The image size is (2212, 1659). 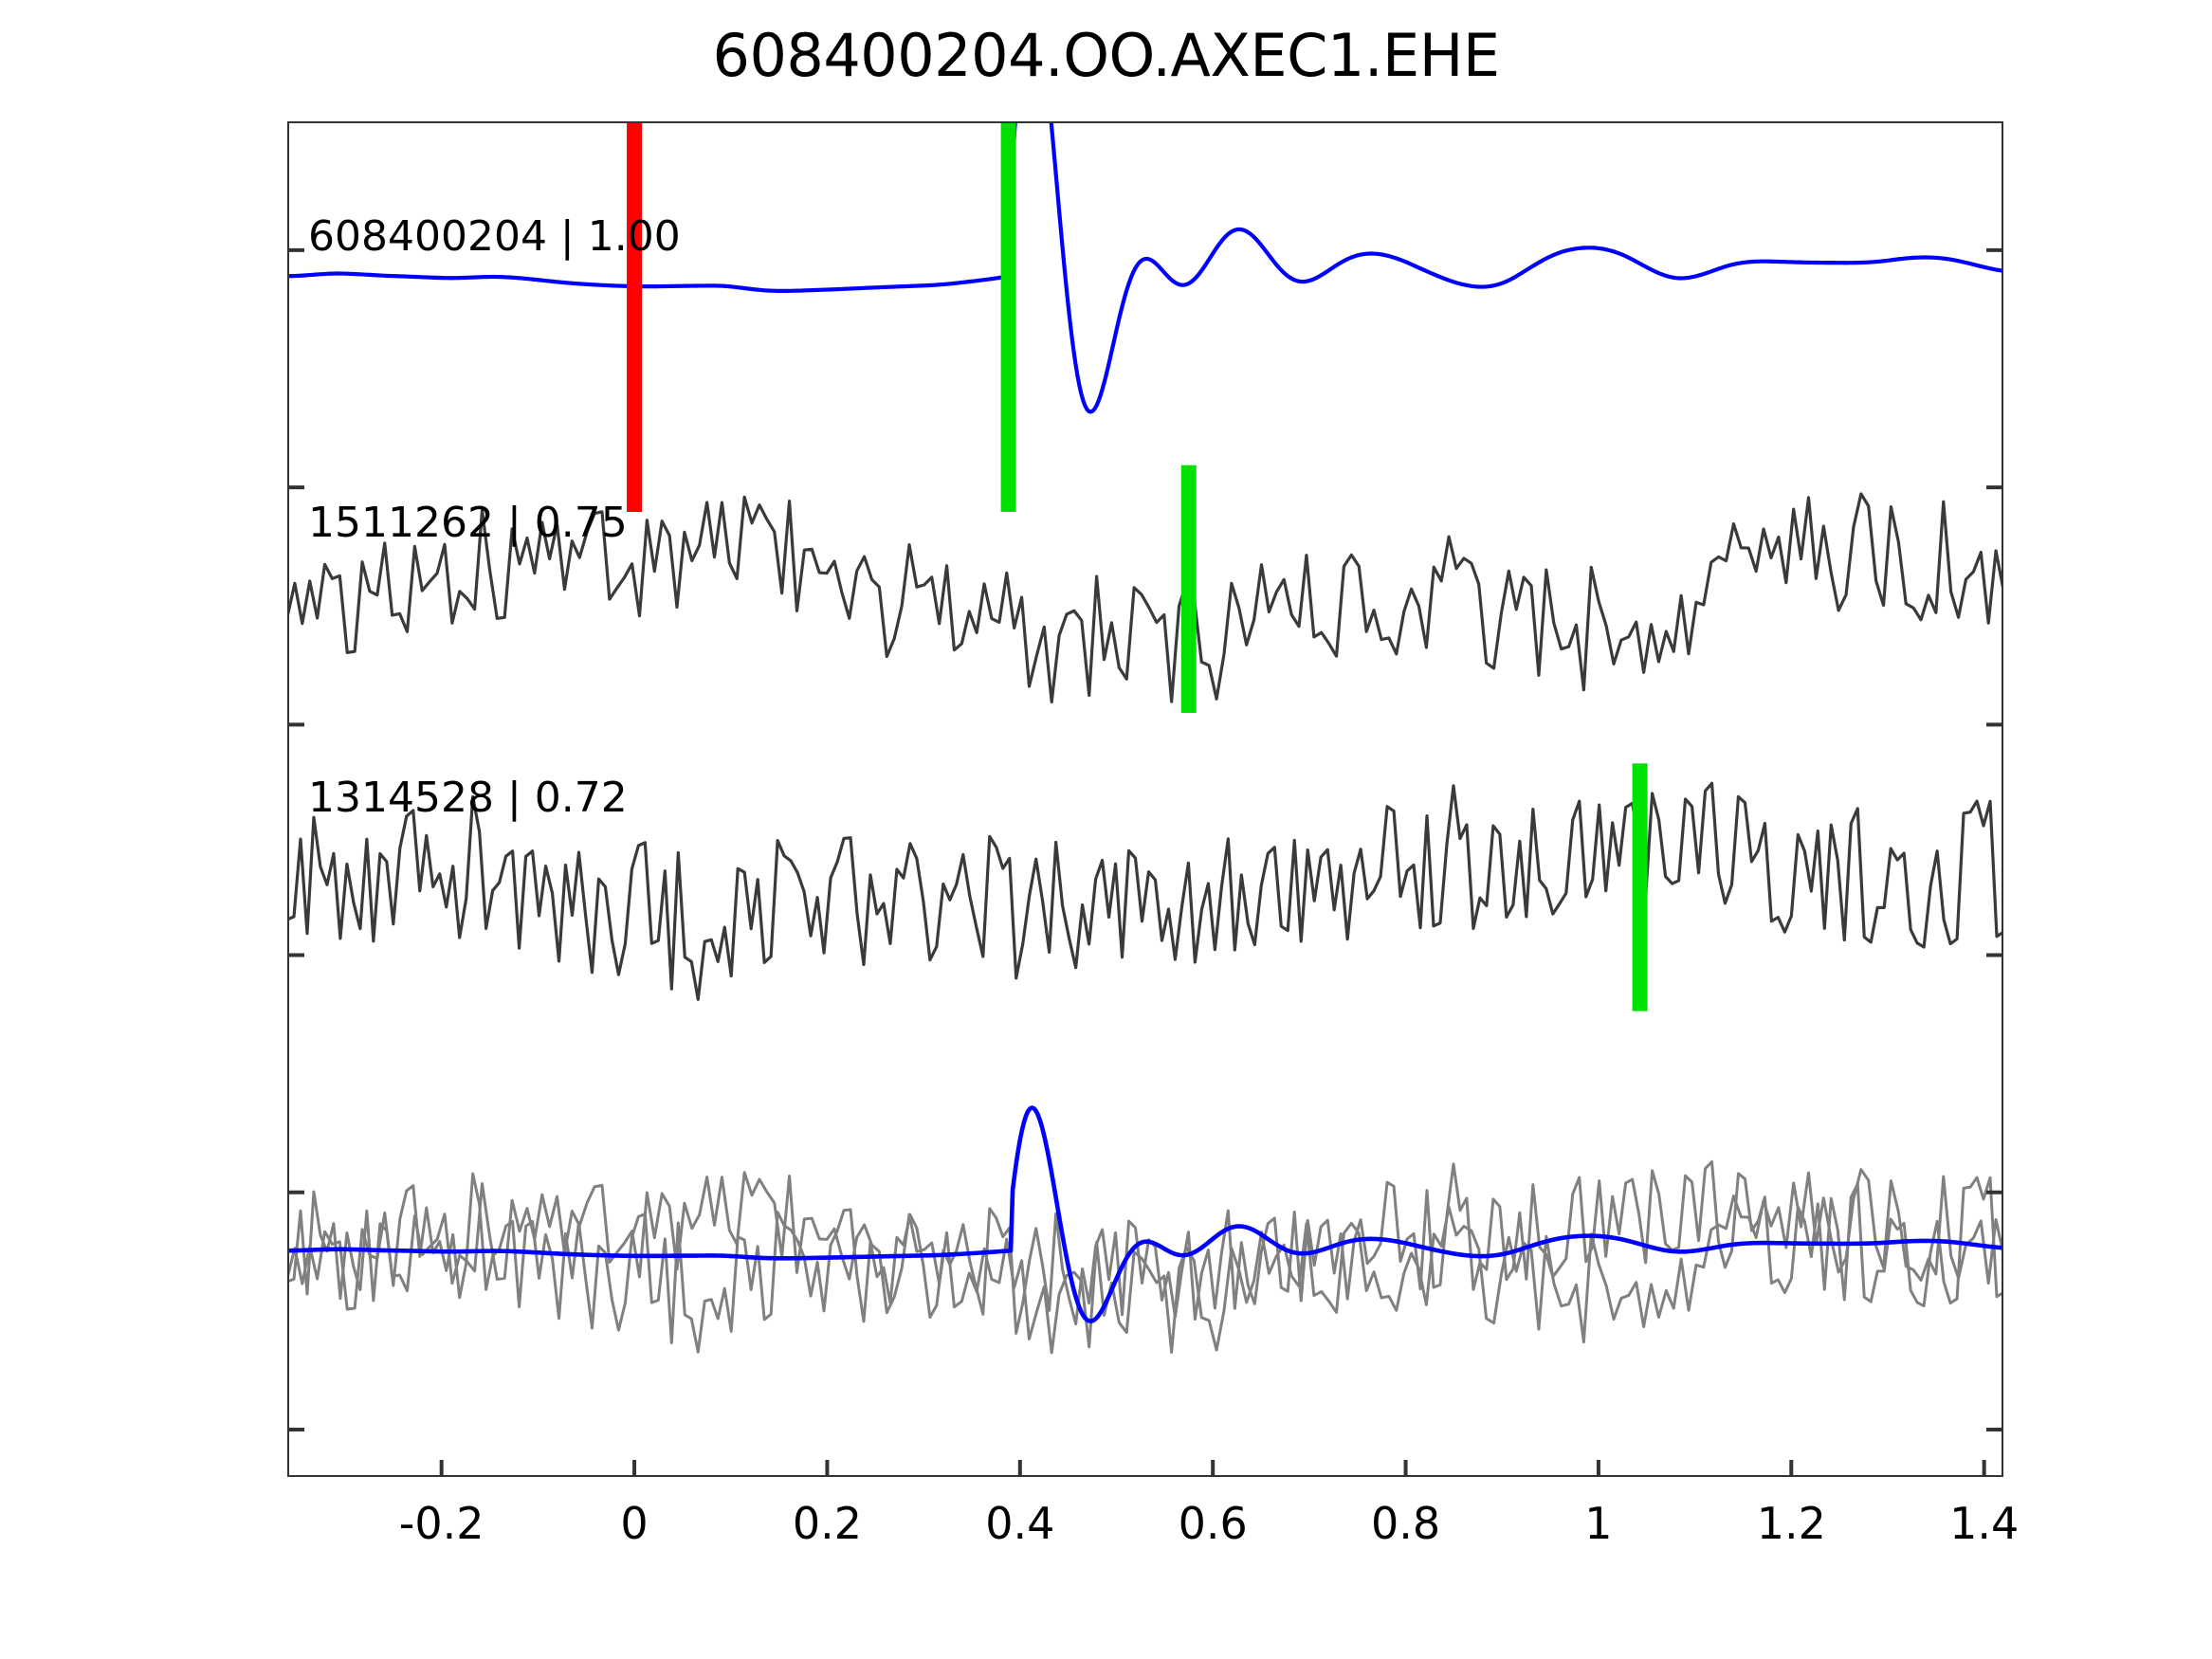 I want to click on x-tick-label-4: 0.6, so click(x=1213, y=1523).